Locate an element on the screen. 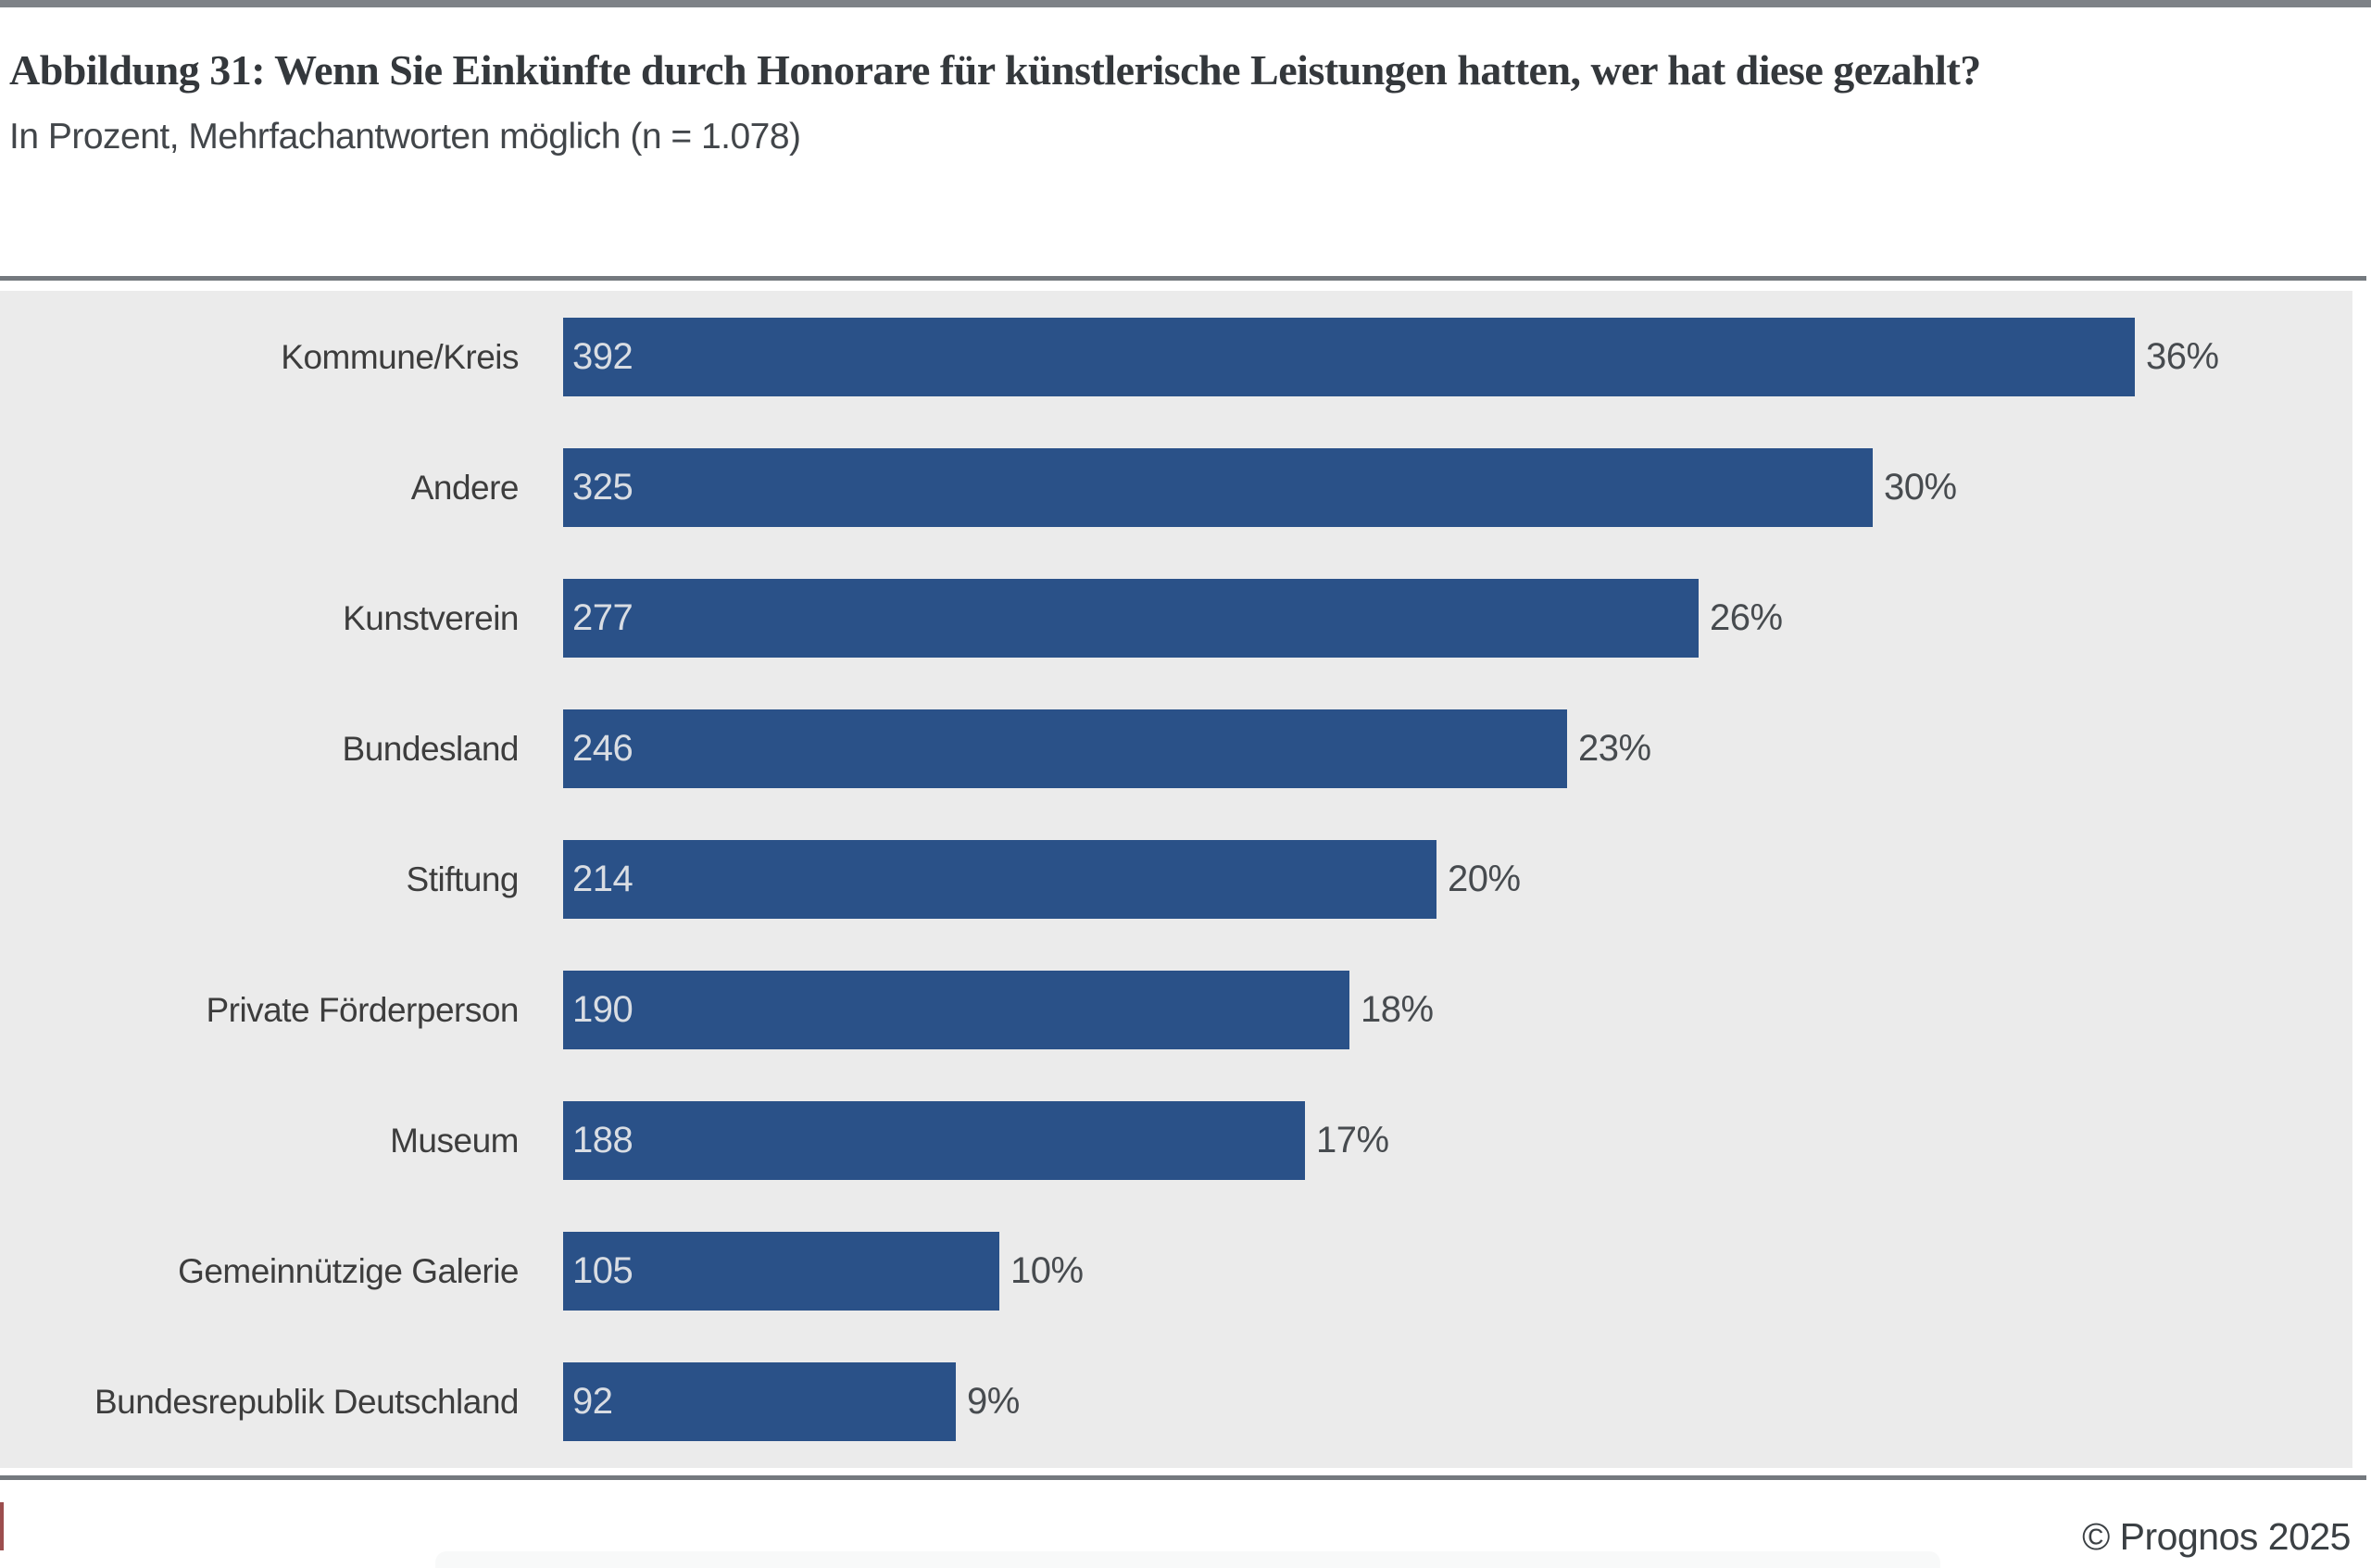  bar-percent-label: 30% is located at coordinates (1920, 488).